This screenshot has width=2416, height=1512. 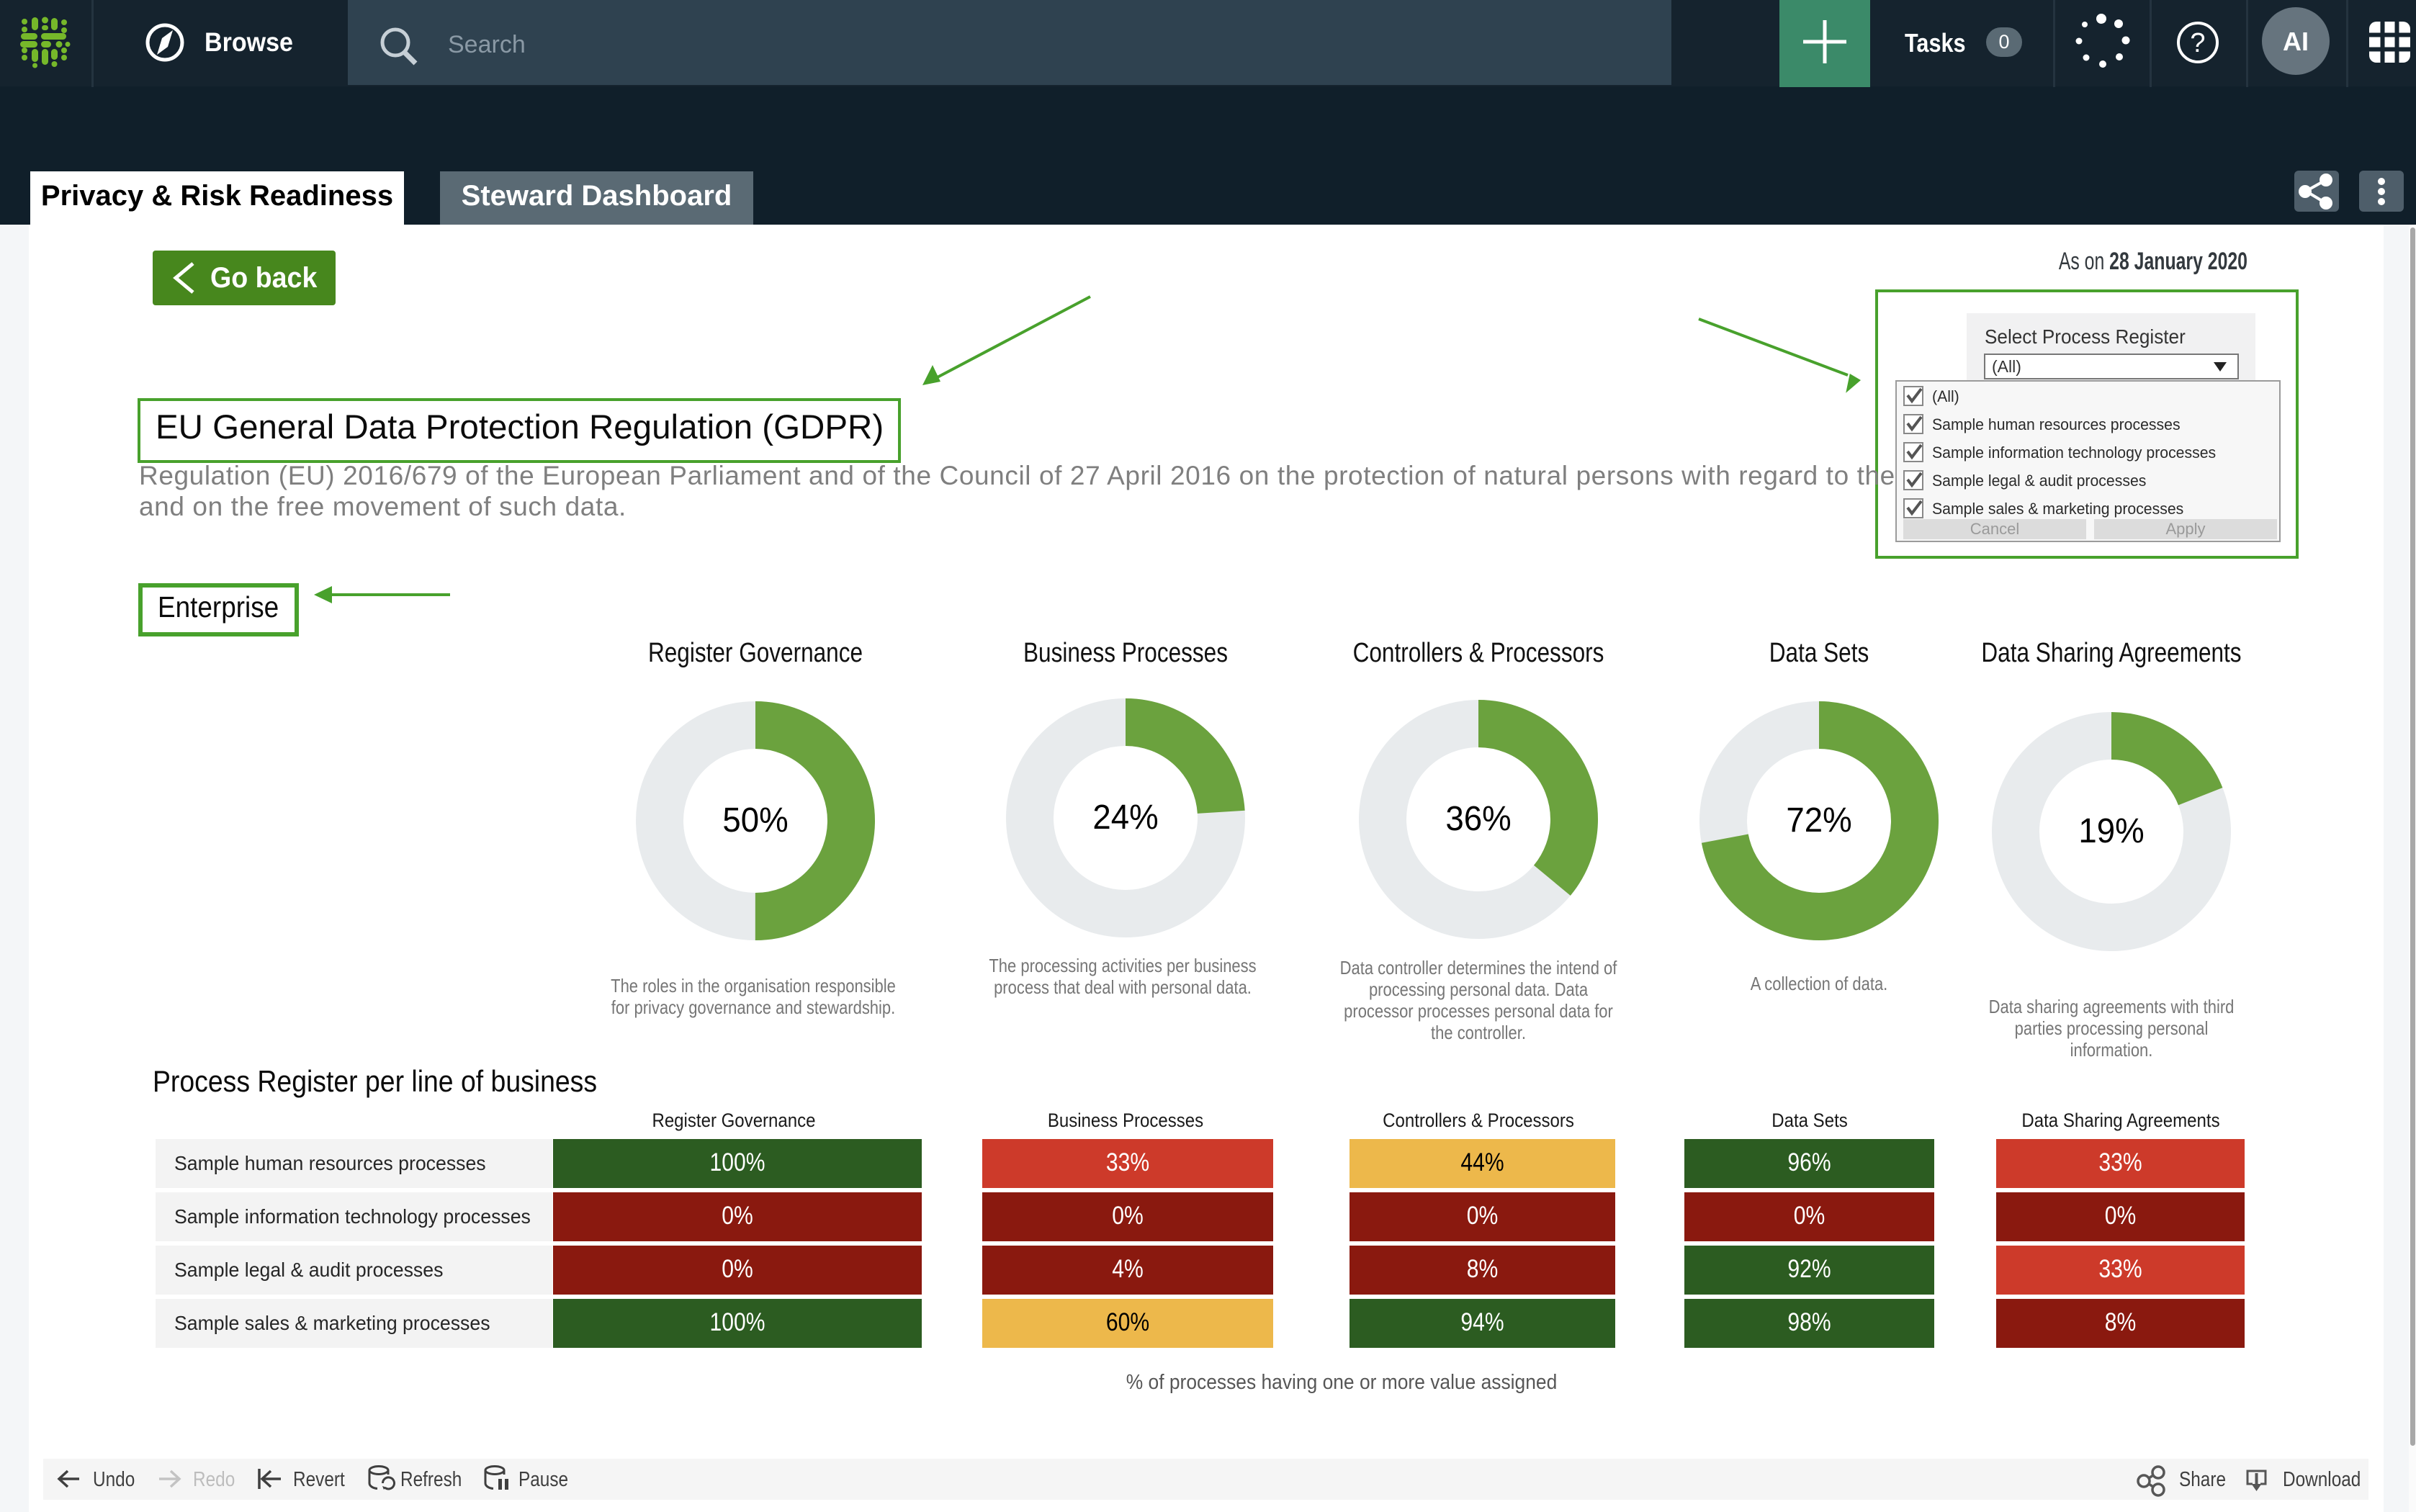 I want to click on svg-text: AI, so click(x=2296, y=41).